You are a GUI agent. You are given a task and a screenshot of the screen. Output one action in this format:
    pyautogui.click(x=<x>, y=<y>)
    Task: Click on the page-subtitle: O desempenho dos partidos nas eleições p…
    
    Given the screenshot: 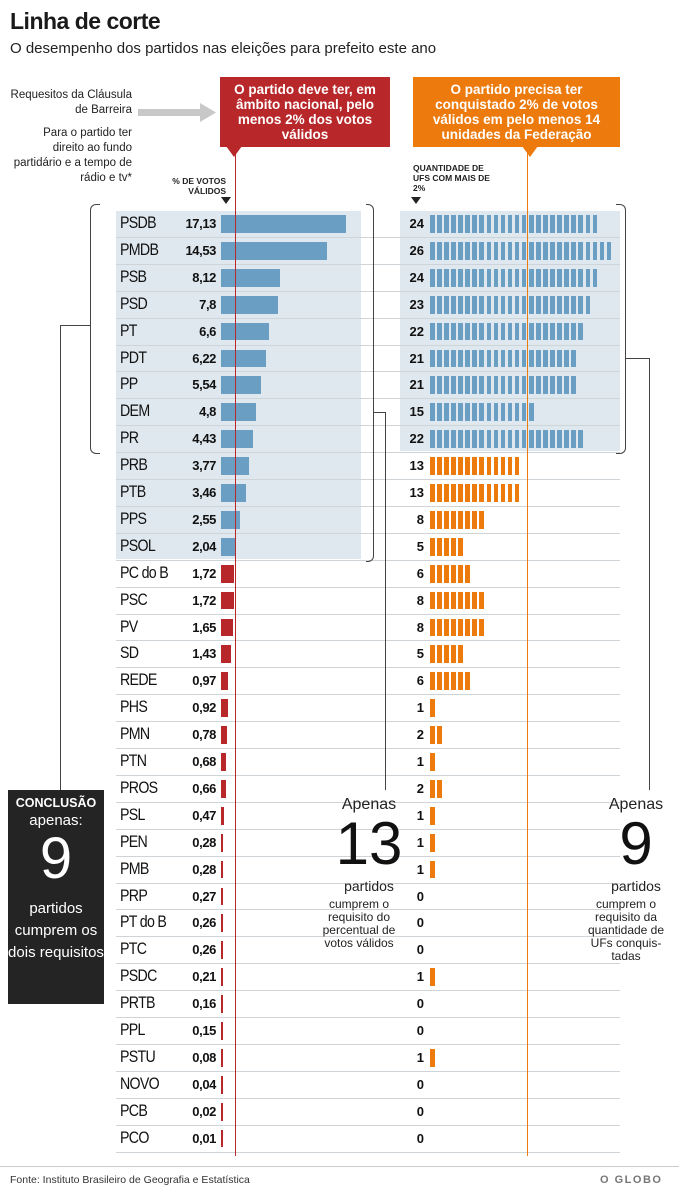 What is the action you would take?
    pyautogui.click(x=223, y=48)
    